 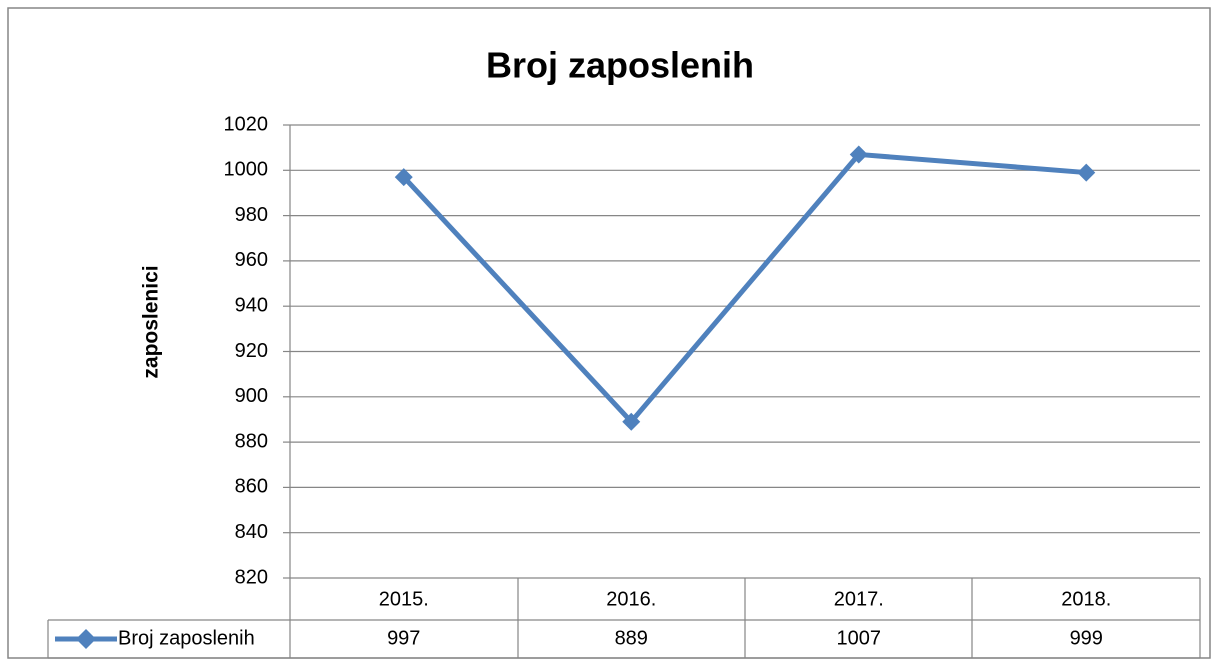 I want to click on table-value: 999, so click(x=1086, y=638).